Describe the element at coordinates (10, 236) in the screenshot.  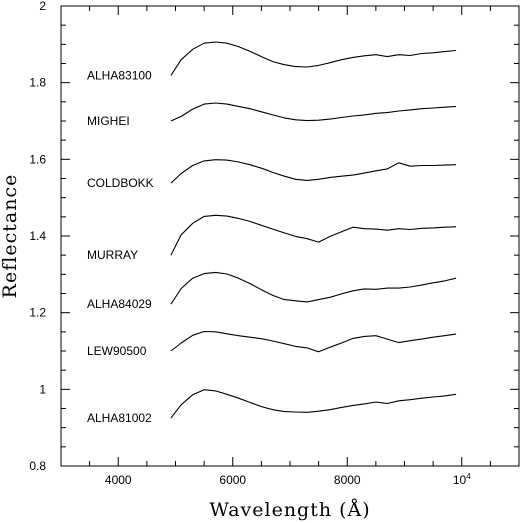
I see `y-axis-title: Reflectance` at that location.